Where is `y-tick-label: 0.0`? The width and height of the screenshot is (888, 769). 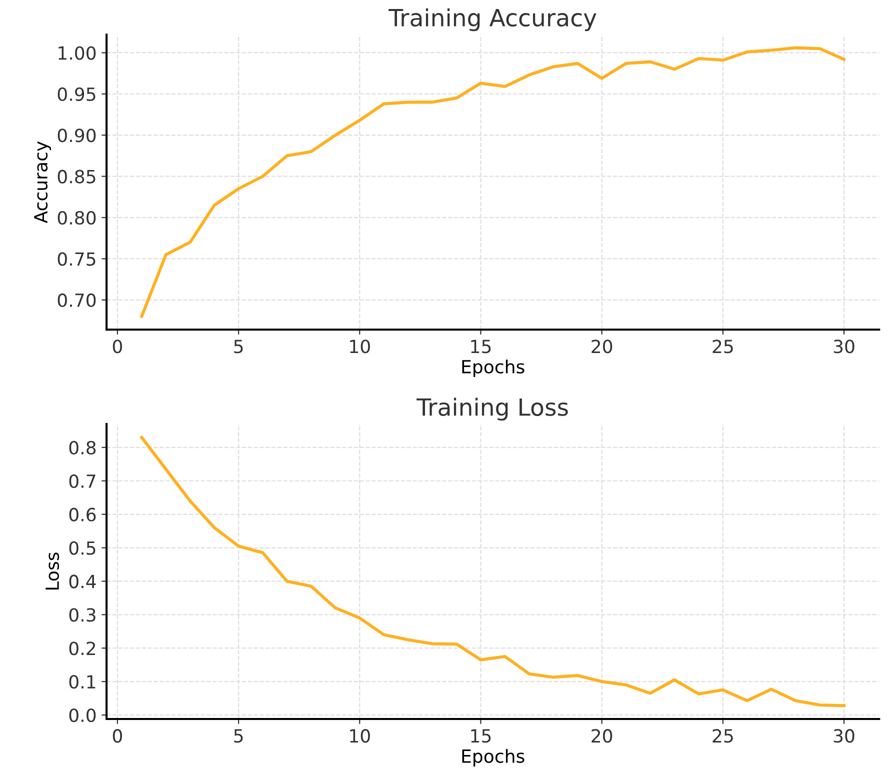 y-tick-label: 0.0 is located at coordinates (82, 715).